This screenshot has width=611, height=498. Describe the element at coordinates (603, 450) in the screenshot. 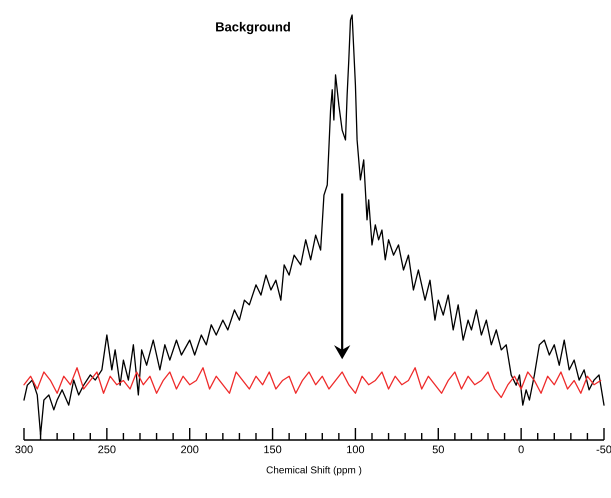

I see `x-tick-label: -50` at that location.